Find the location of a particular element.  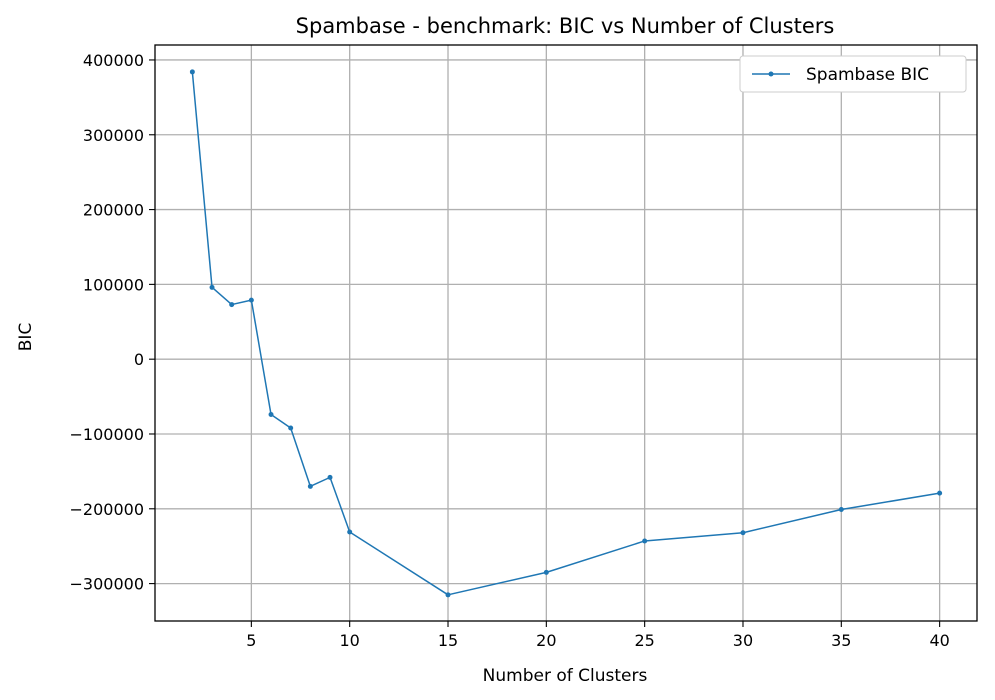

x-axis-label: Number of Clusters is located at coordinates (565, 676).